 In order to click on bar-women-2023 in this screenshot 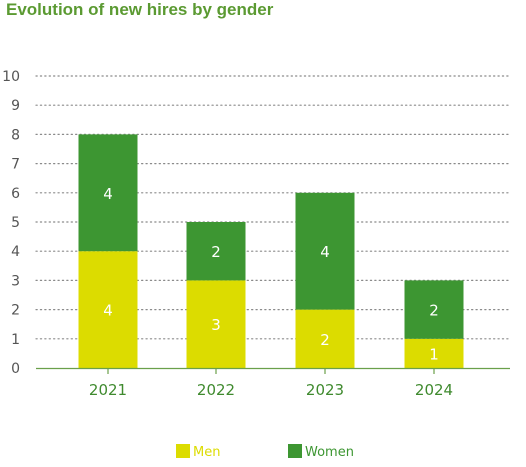, I will do `click(325, 251)`.